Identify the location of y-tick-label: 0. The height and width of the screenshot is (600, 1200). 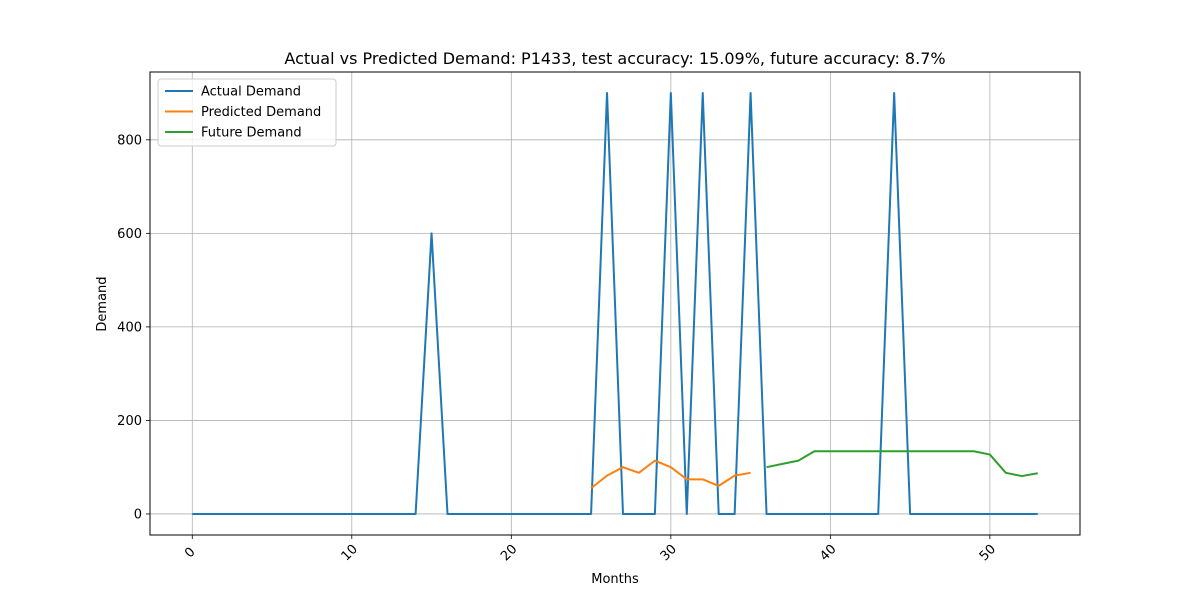
(138, 514).